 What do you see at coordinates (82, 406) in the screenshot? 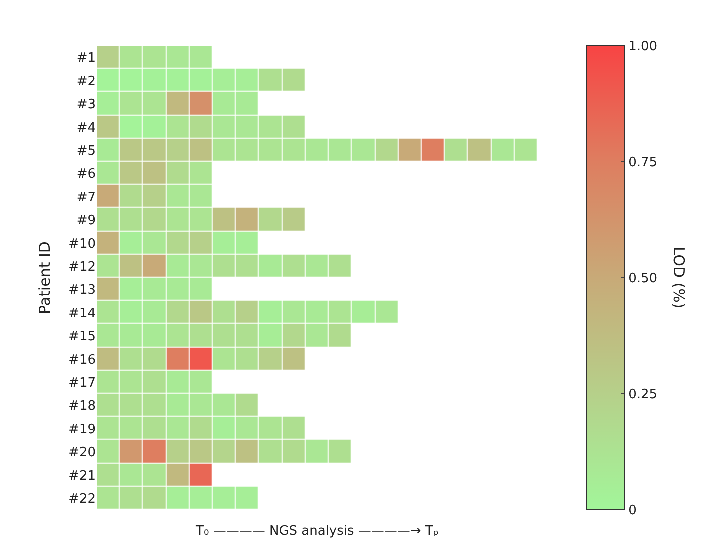
I see `y-tick-label: #18` at bounding box center [82, 406].